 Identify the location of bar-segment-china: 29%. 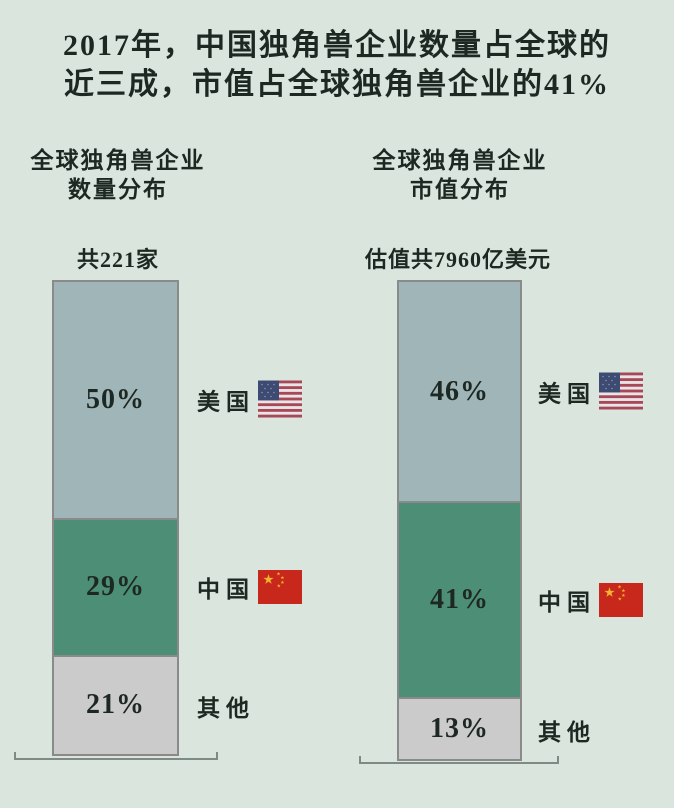
(115, 586).